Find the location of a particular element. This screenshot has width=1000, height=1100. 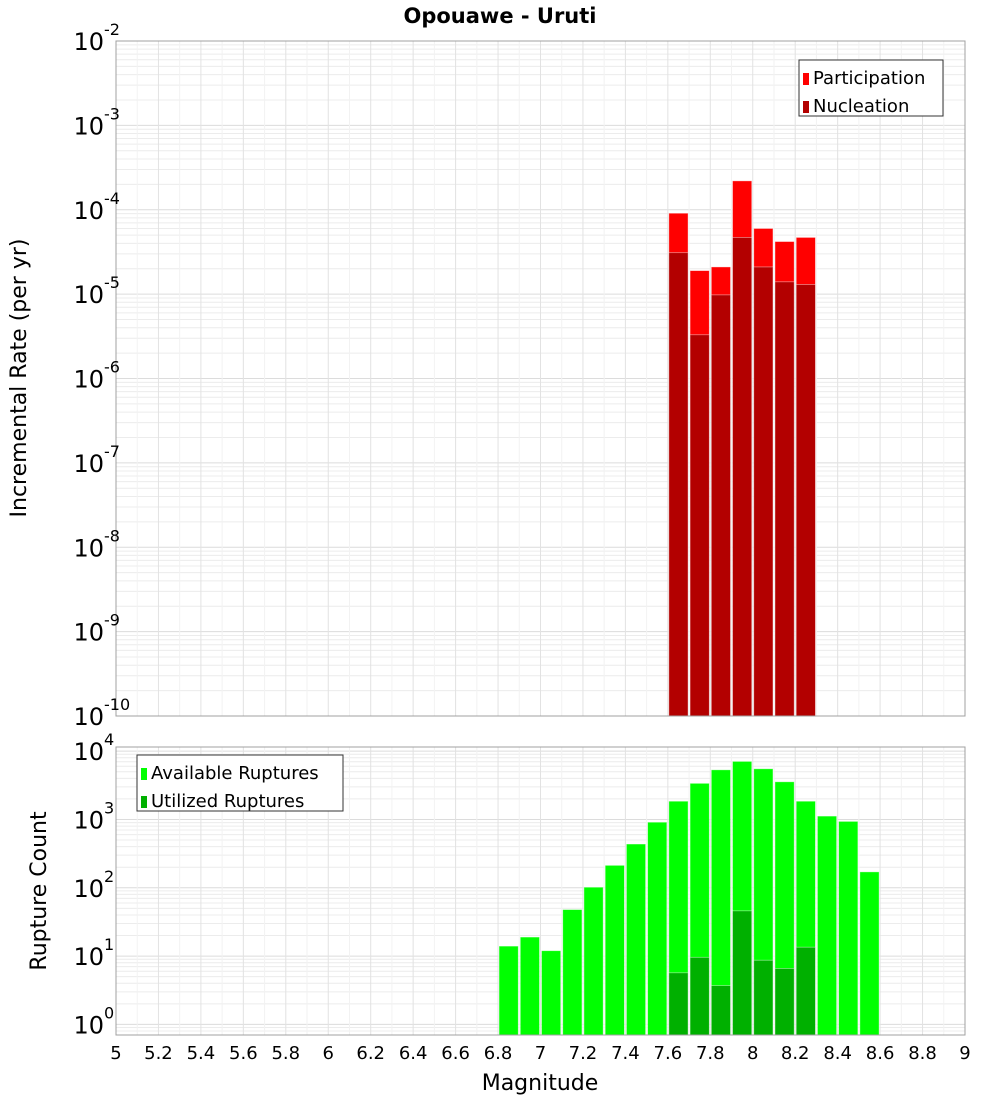

x-tick-label: 7 is located at coordinates (540, 1053).